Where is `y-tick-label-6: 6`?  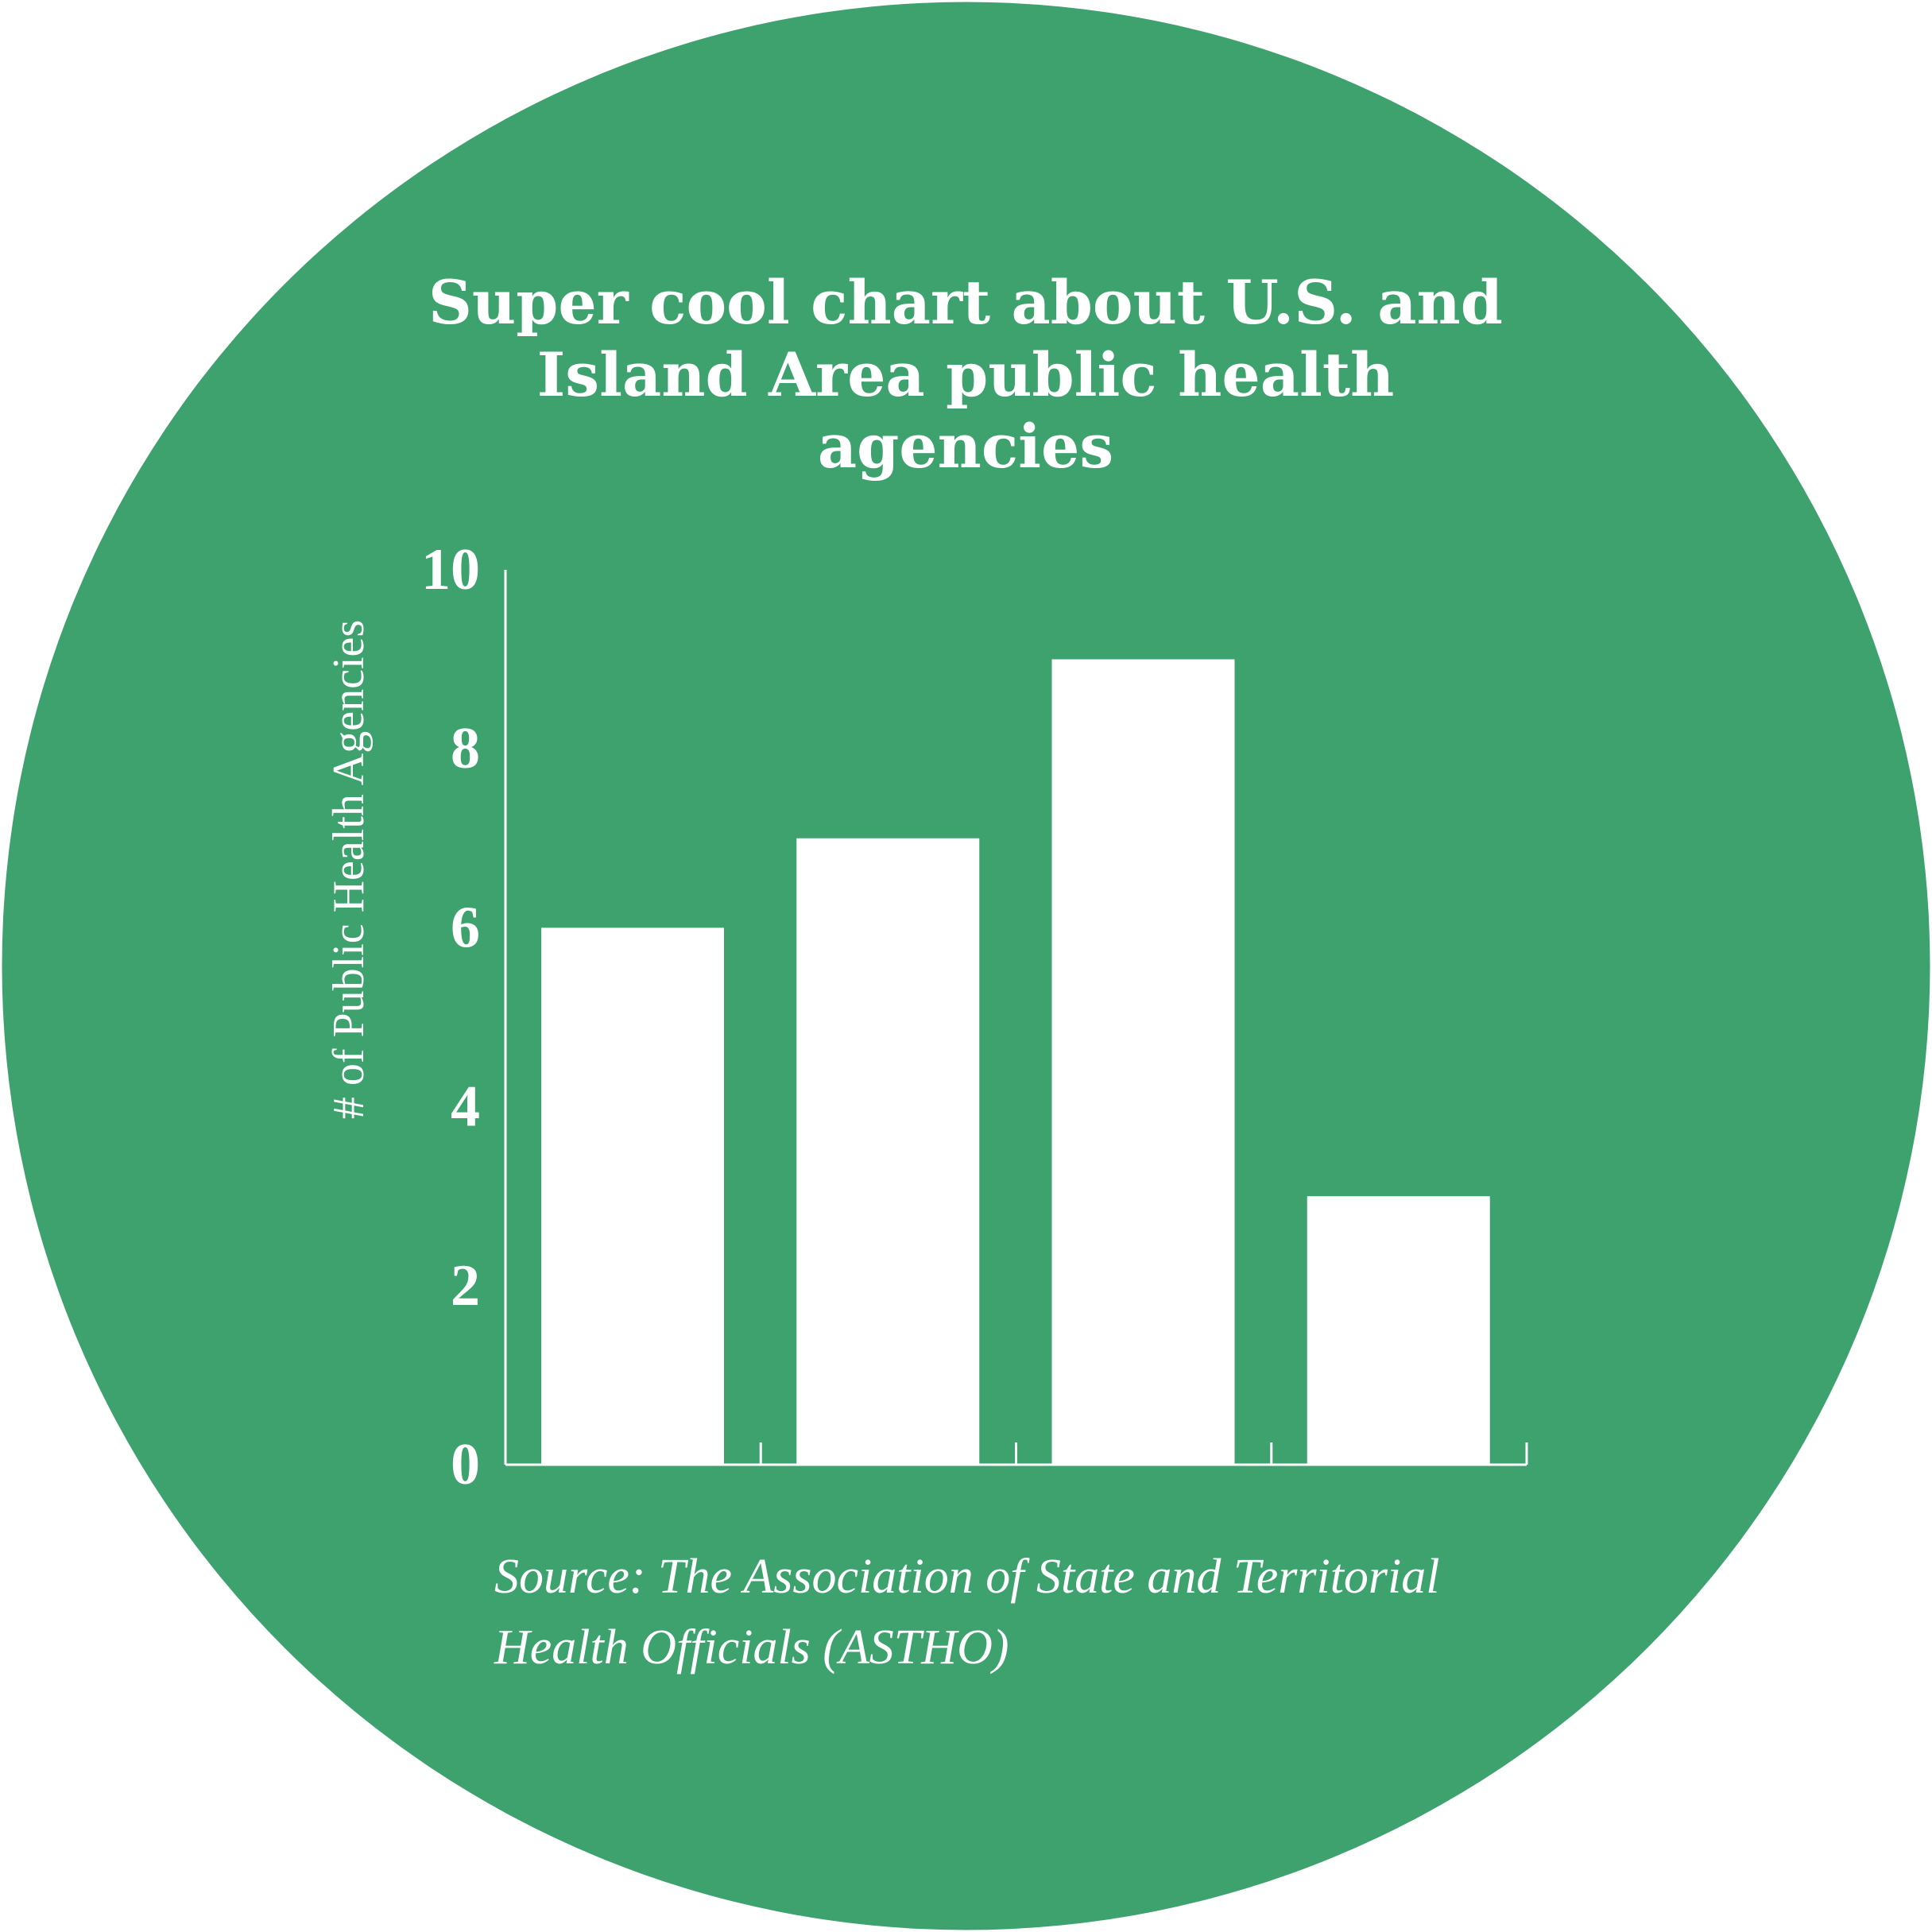
y-tick-label-6: 6 is located at coordinates (465, 927).